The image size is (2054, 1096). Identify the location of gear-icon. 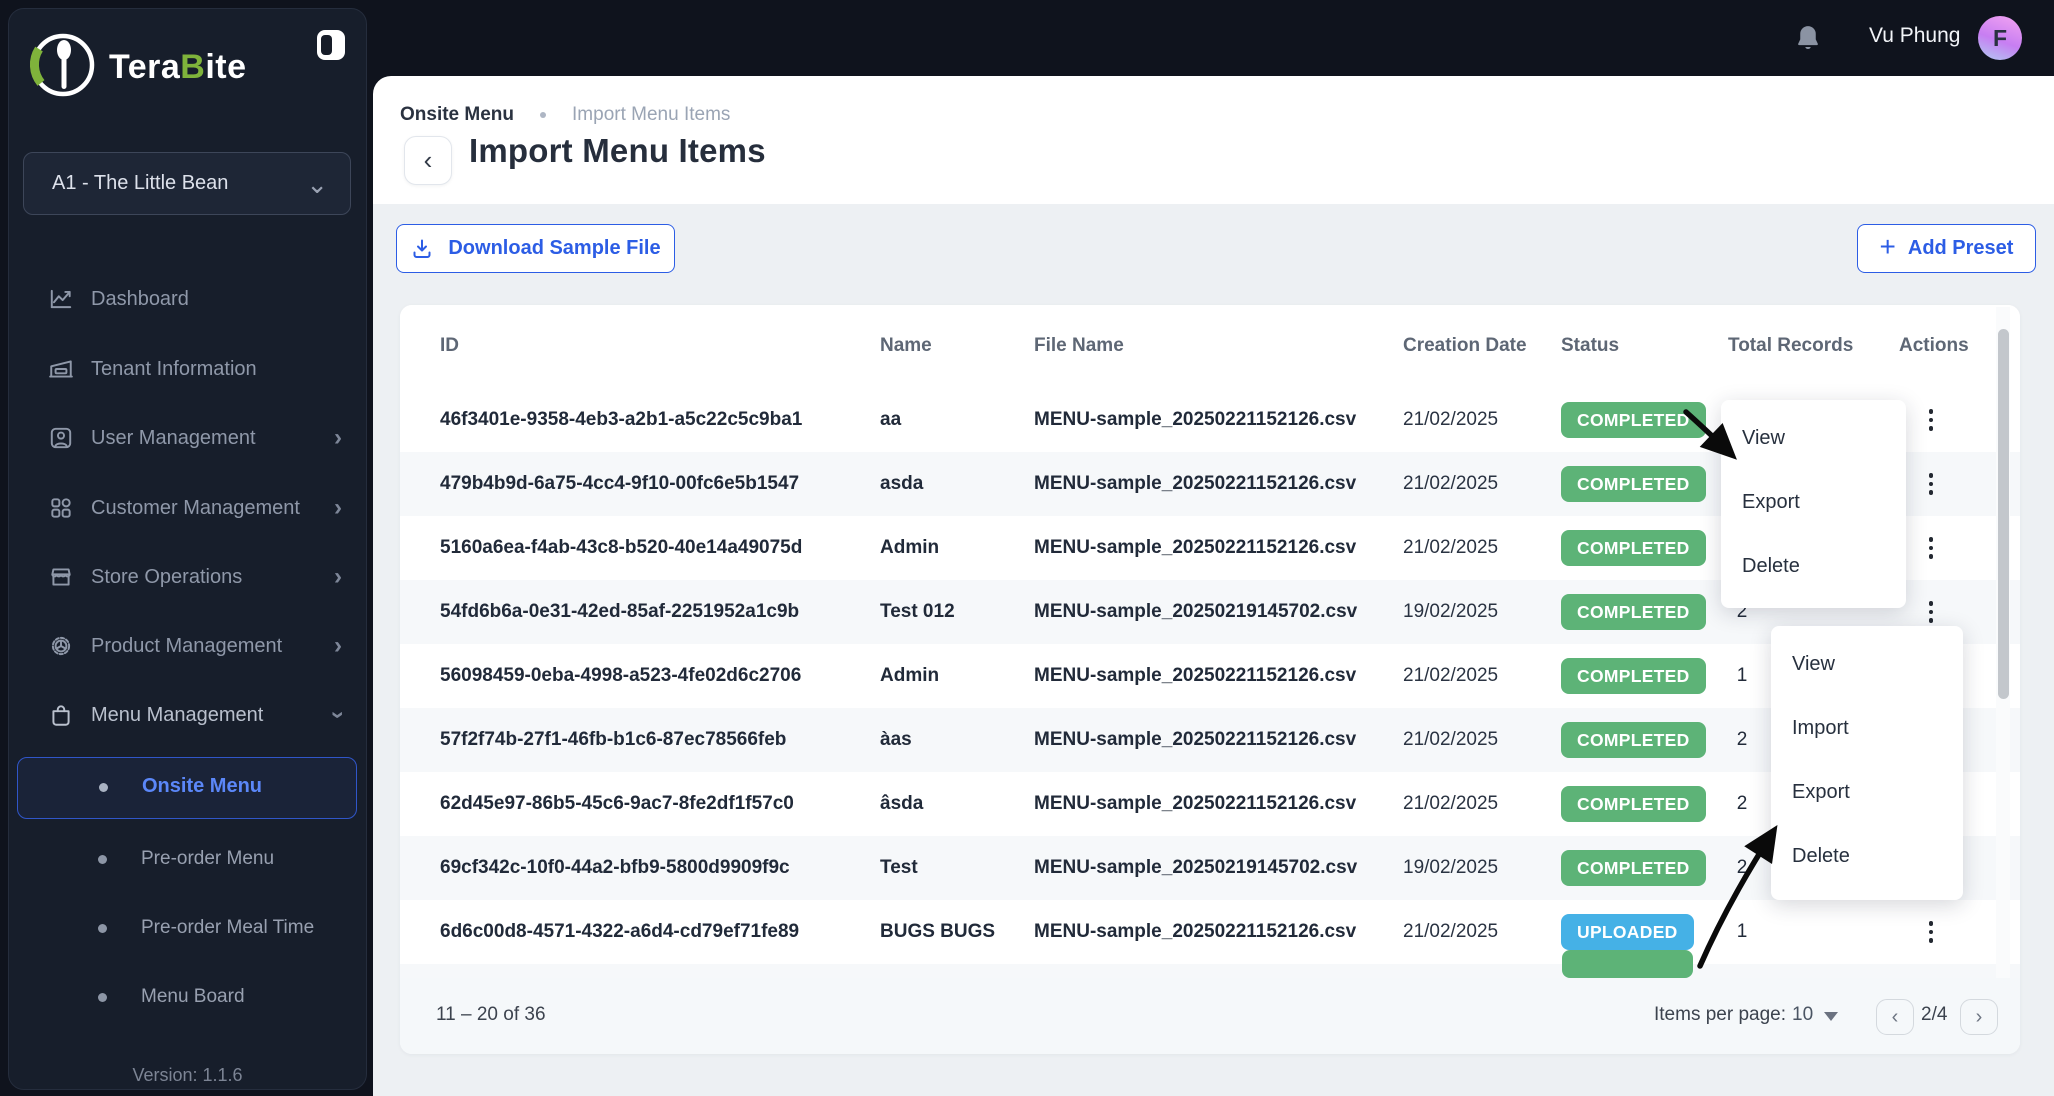
(61, 646).